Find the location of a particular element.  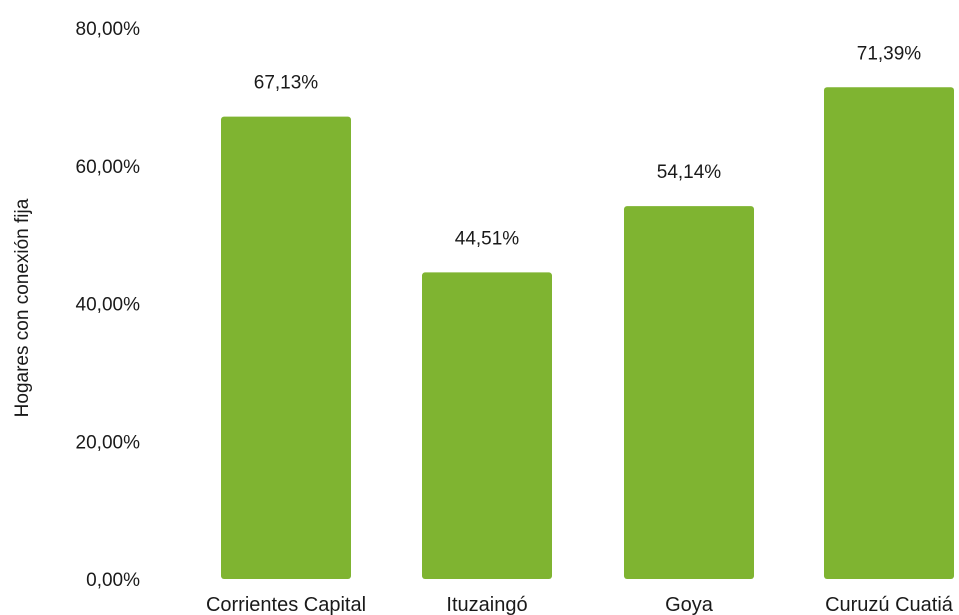

data-label: 54,14% is located at coordinates (689, 172).